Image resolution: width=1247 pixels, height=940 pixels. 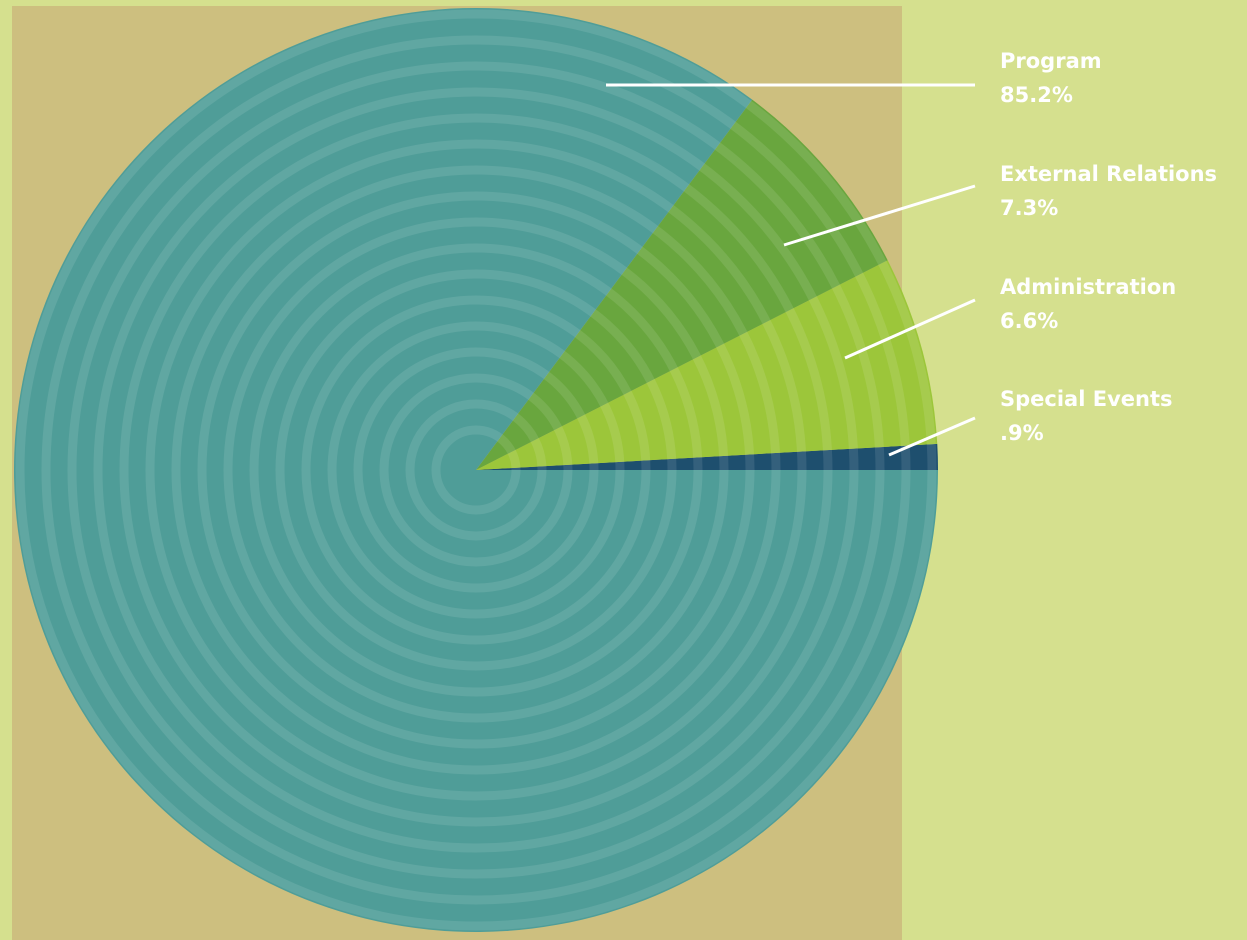 What do you see at coordinates (1022, 433) in the screenshot?
I see `slice-value-special-events: .9%` at bounding box center [1022, 433].